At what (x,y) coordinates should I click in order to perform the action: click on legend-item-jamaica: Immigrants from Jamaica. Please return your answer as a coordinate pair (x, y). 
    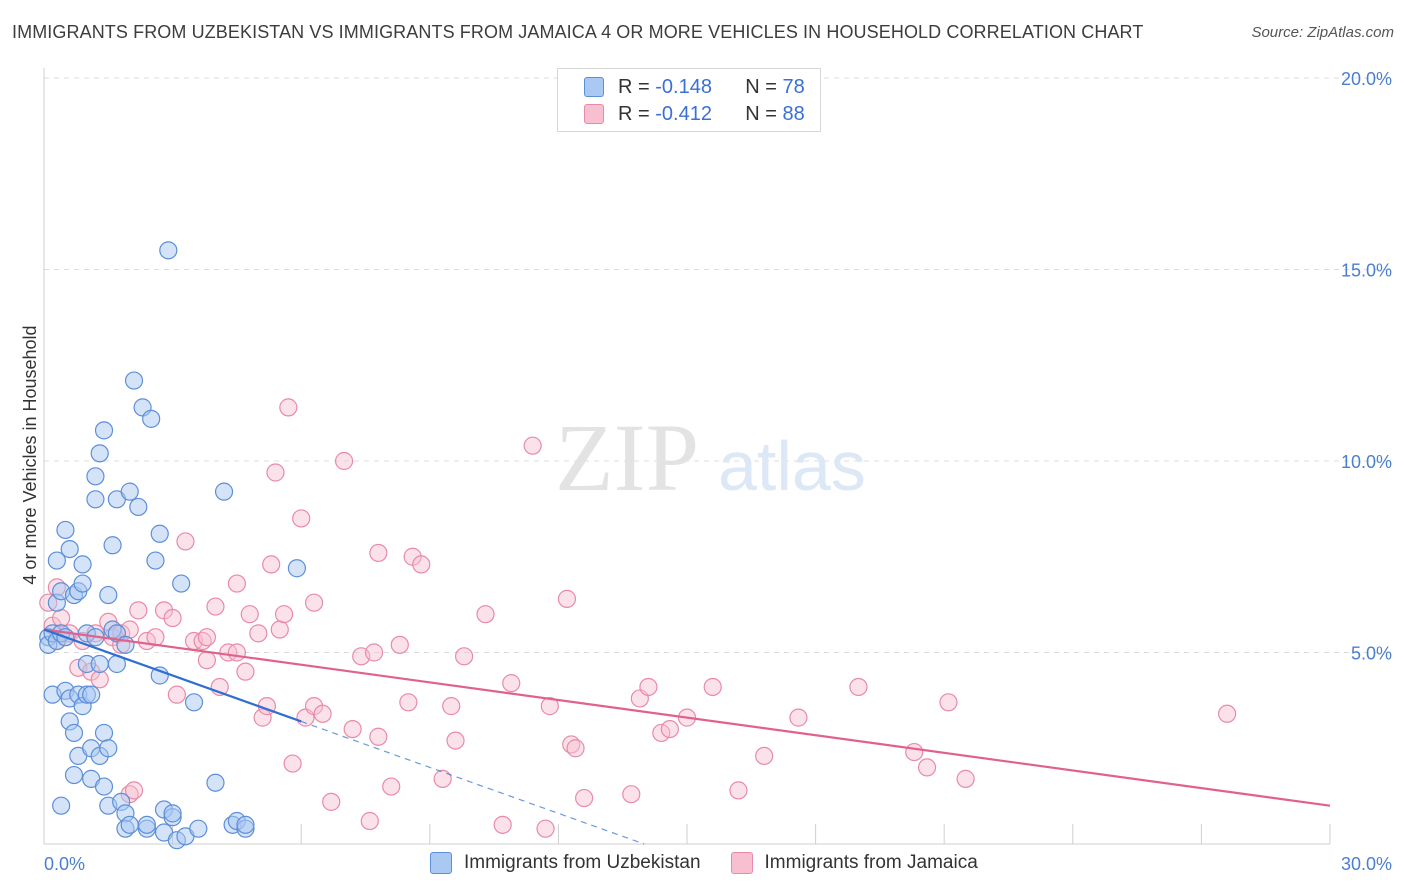
    Looking at the image, I should click on (854, 863).